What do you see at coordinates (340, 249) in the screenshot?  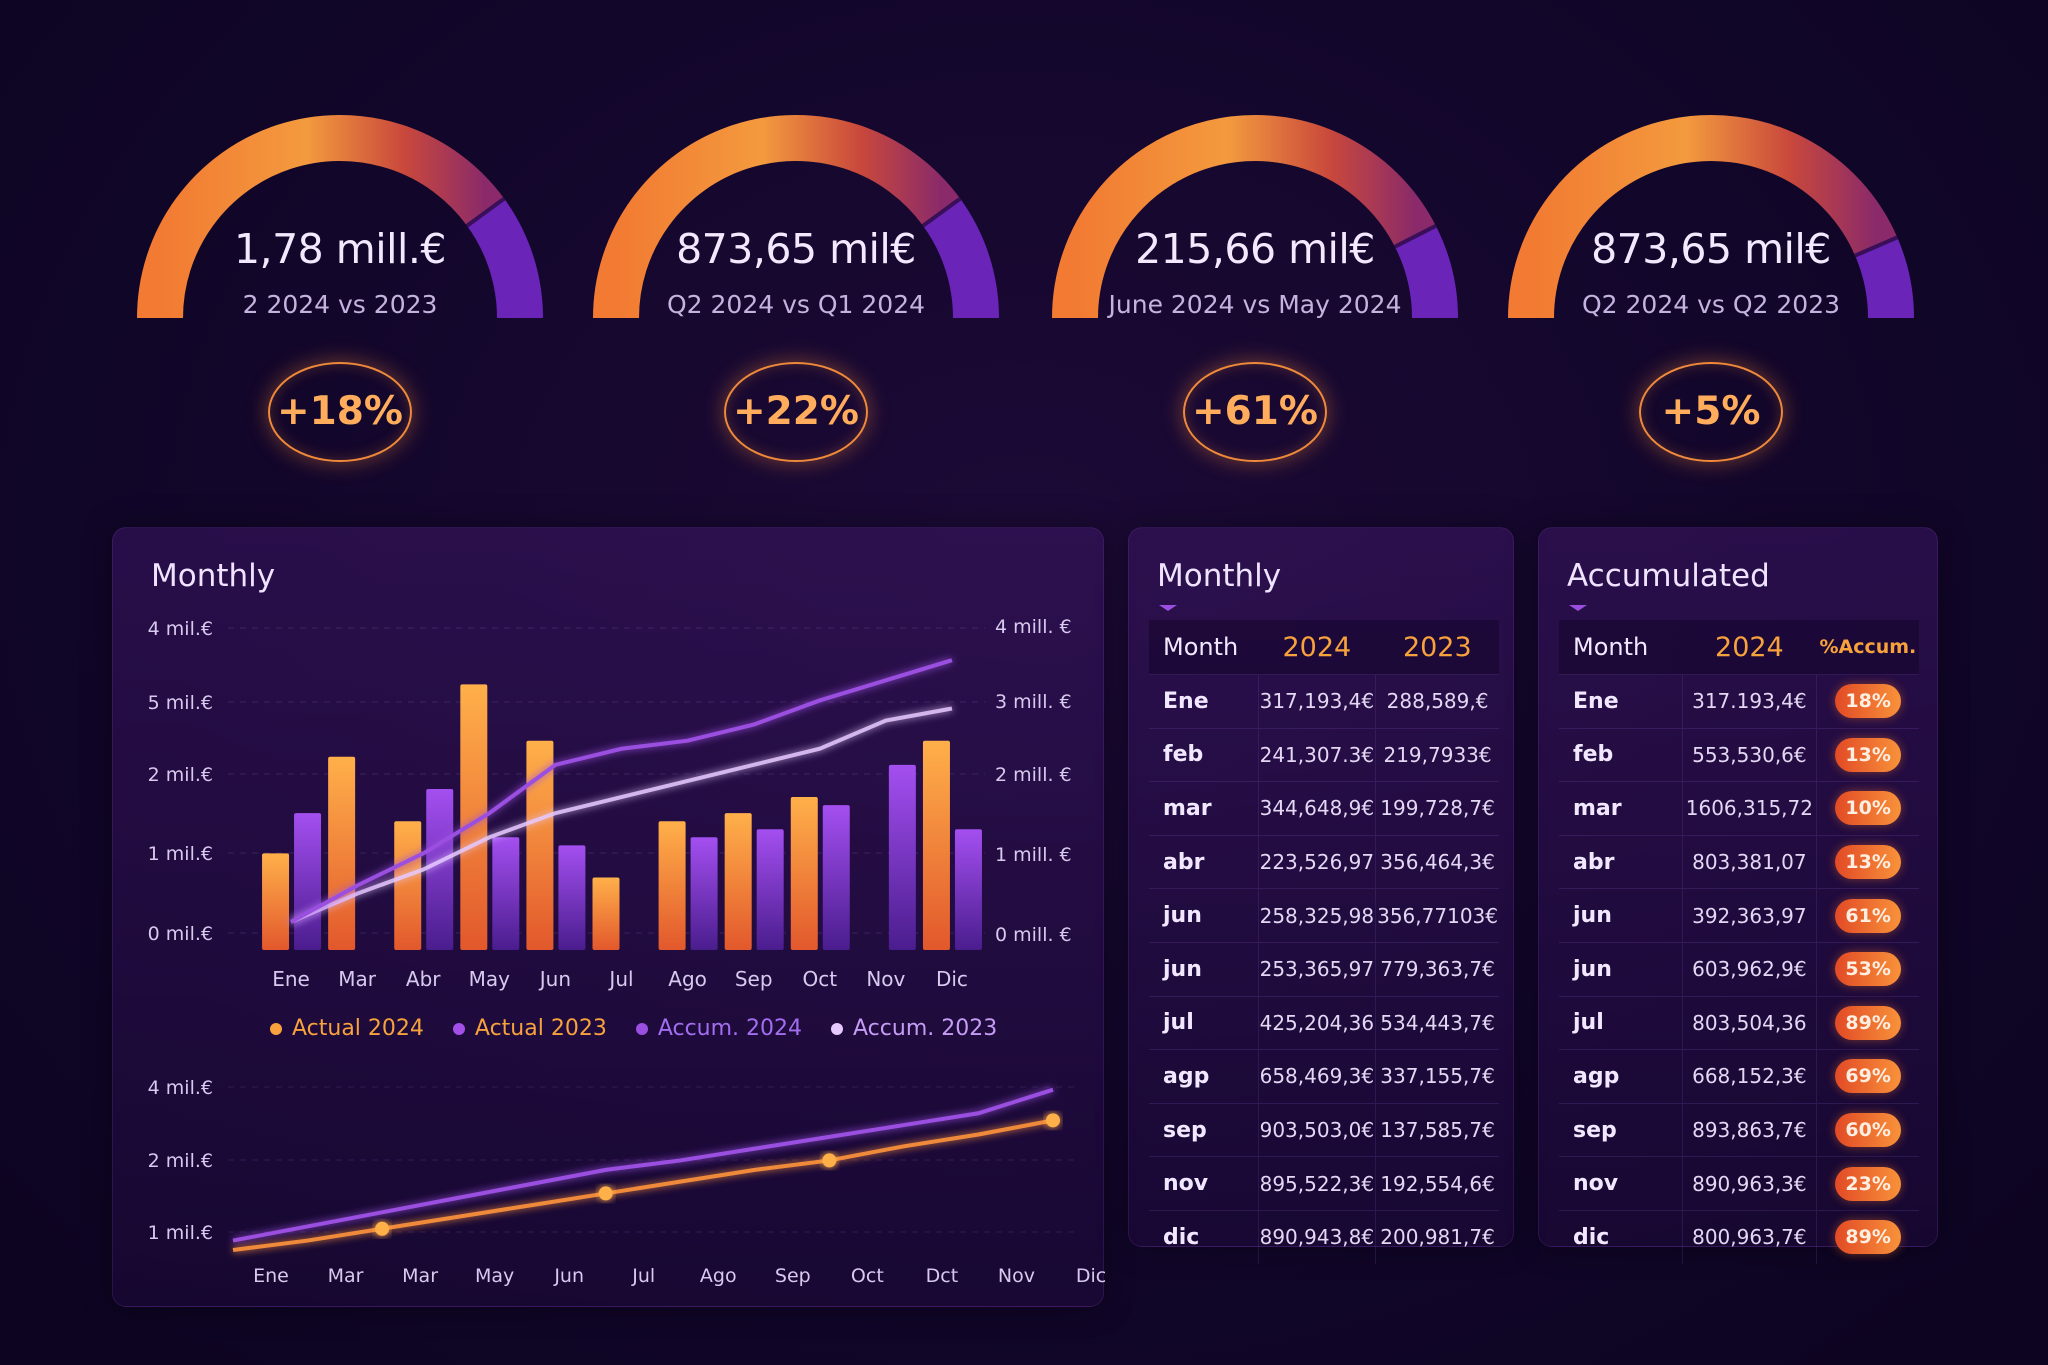 I see `gauge-value: 1,78 mill.€` at bounding box center [340, 249].